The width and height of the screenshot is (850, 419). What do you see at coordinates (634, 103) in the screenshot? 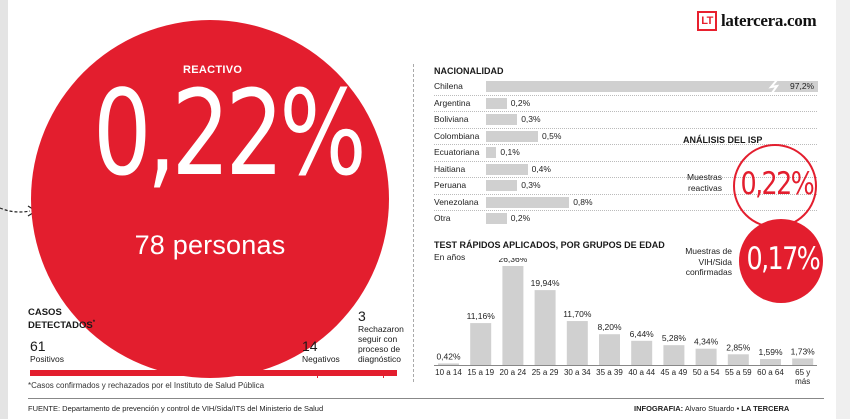
I see `nat-row: Argentina 0,2%` at bounding box center [634, 103].